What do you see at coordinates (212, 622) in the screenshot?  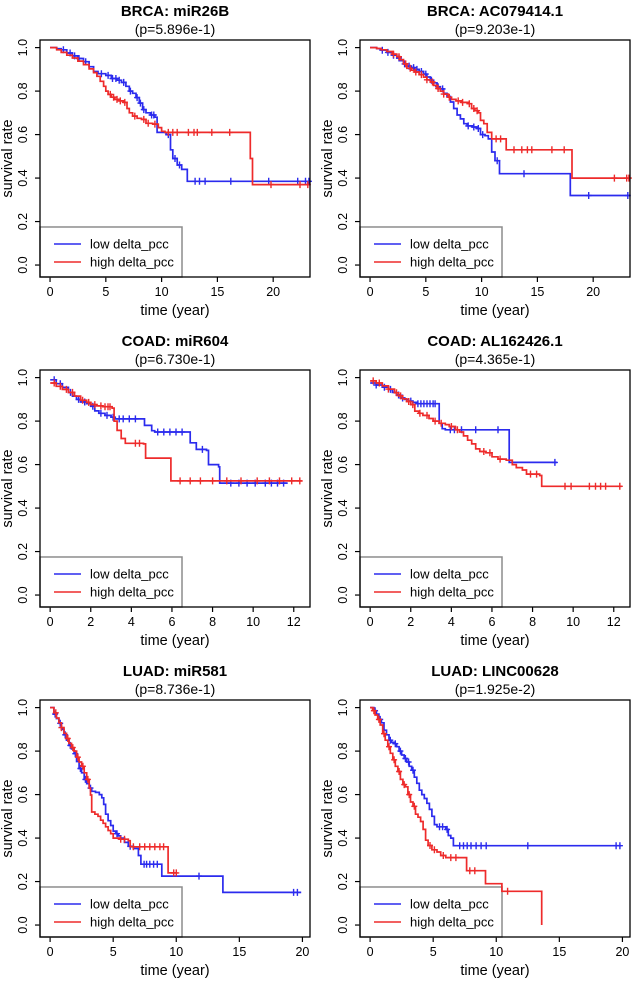 I see `x-tick-label: 8` at bounding box center [212, 622].